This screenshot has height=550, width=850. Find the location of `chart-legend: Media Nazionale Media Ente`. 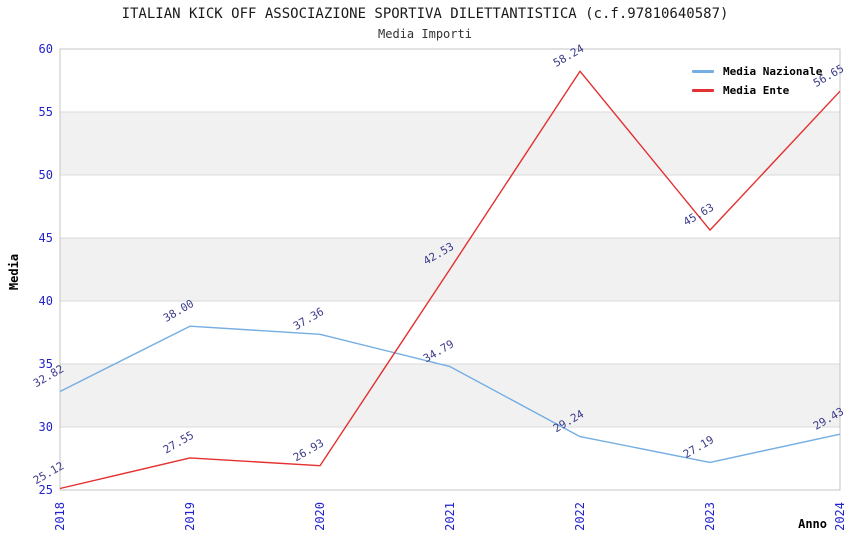

chart-legend: Media Nazionale Media Ente is located at coordinates (757, 81).